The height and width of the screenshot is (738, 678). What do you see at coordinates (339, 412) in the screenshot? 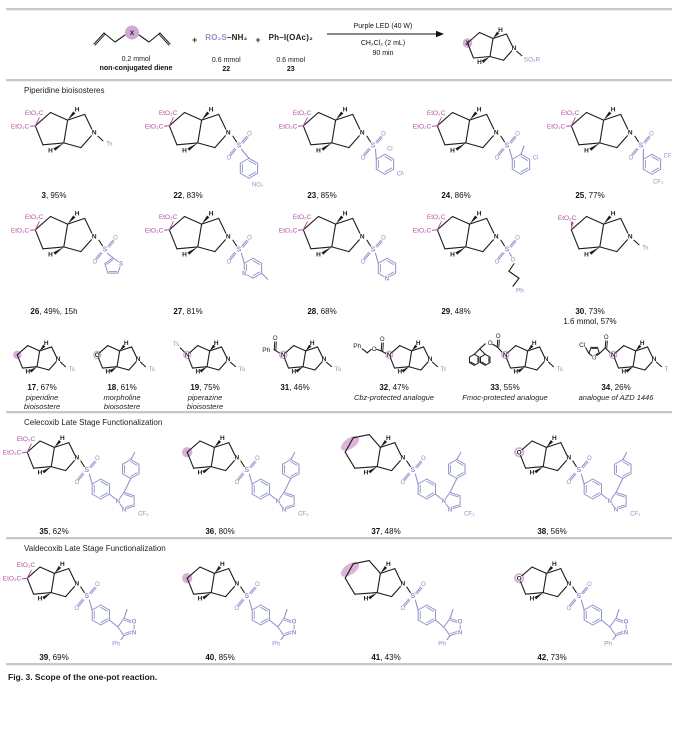
I see `section-divider` at bounding box center [339, 412].